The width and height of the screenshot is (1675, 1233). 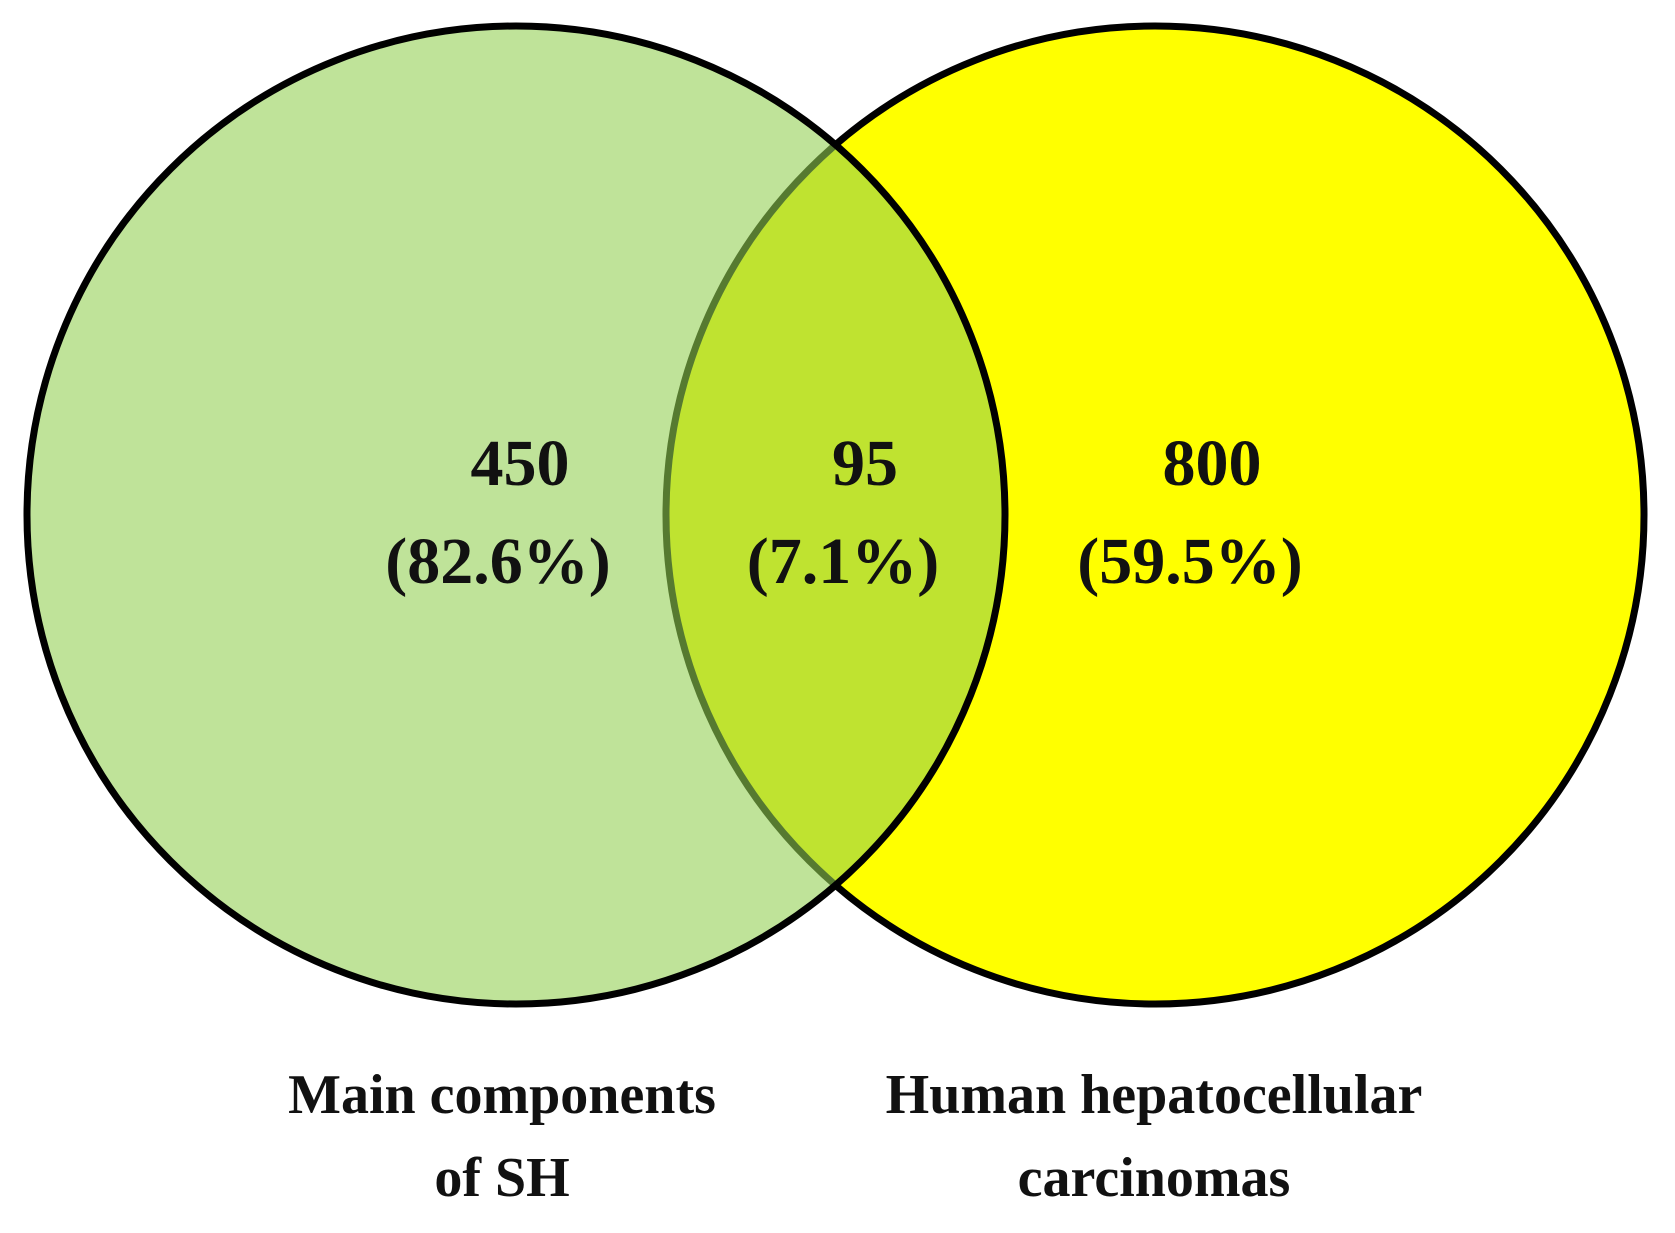 What do you see at coordinates (1154, 1095) in the screenshot?
I see `set-label: Human hepatocellular` at bounding box center [1154, 1095].